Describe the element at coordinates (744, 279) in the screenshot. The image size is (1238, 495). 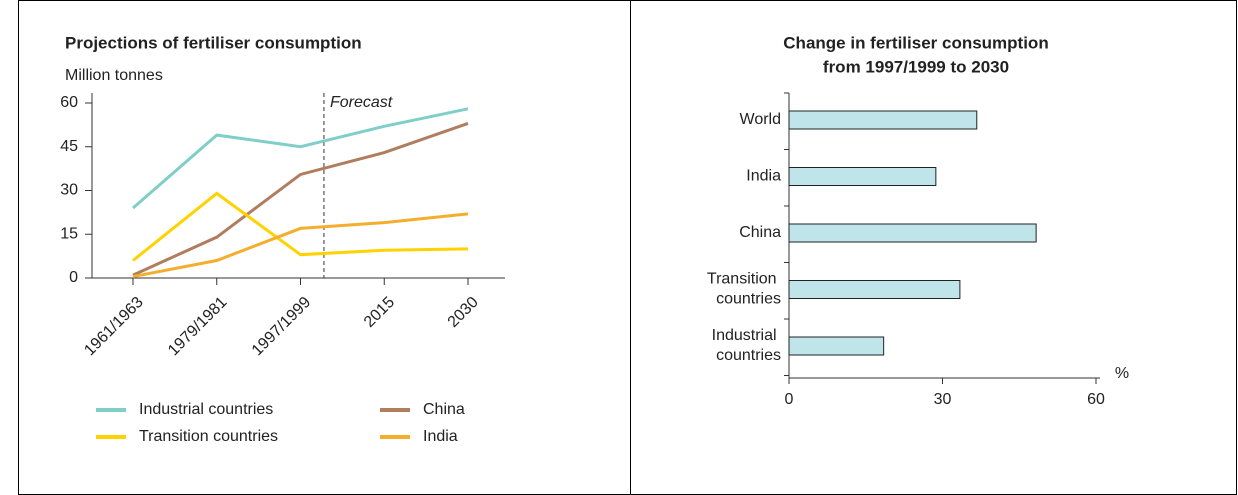
I see `label-line: Transition` at that location.